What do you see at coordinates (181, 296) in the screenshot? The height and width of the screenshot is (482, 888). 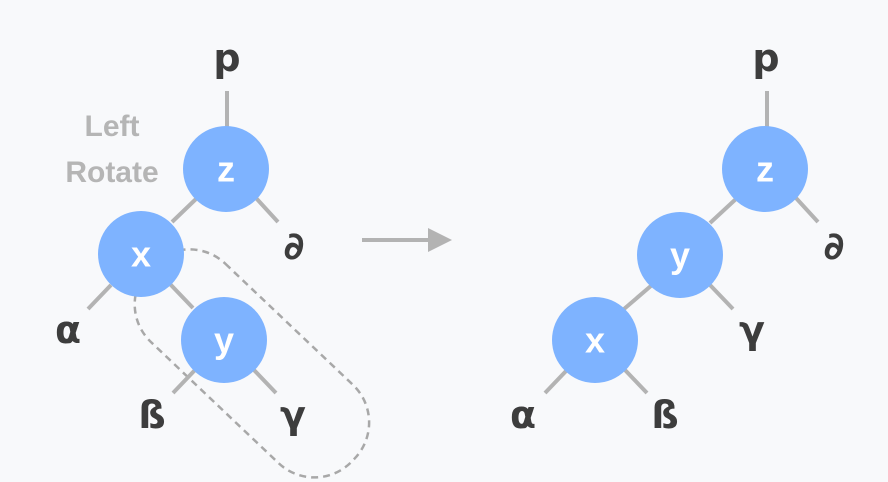 I see `edge-x-y` at bounding box center [181, 296].